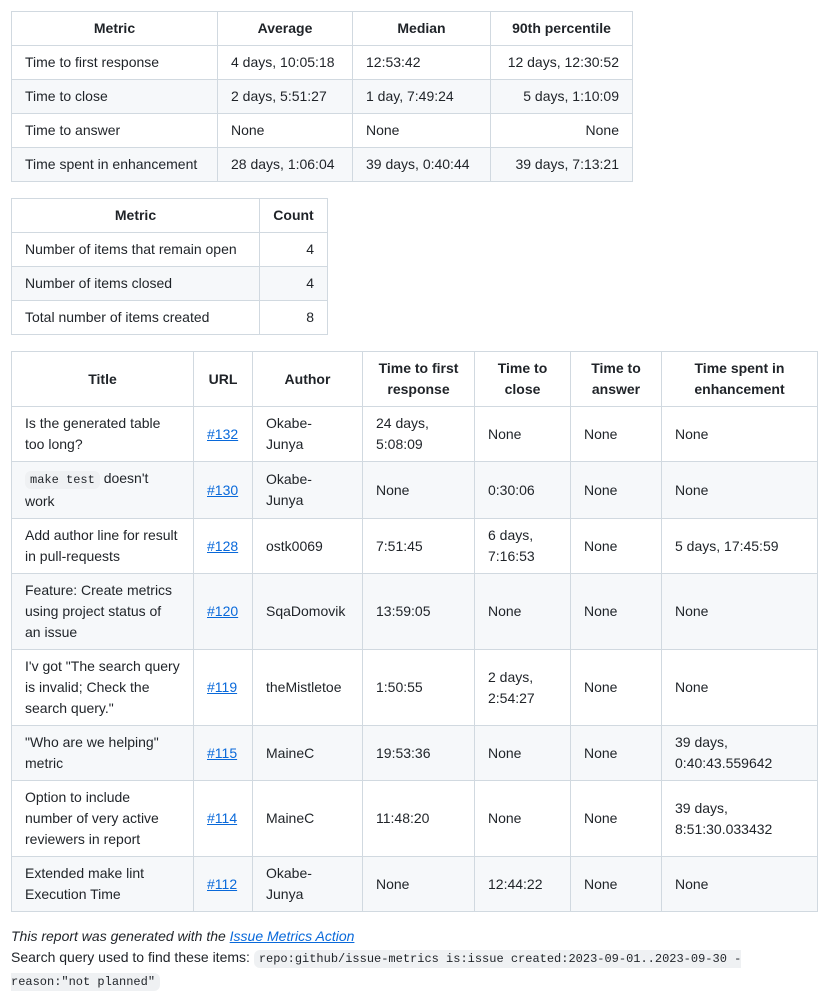 The height and width of the screenshot is (1001, 830). I want to click on column-header: Time to answer, so click(616, 379).